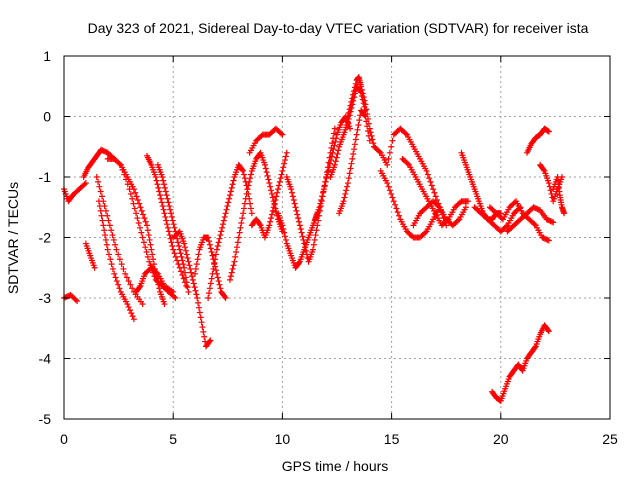  Describe the element at coordinates (45, 419) in the screenshot. I see `y-tick-label: -5` at that location.